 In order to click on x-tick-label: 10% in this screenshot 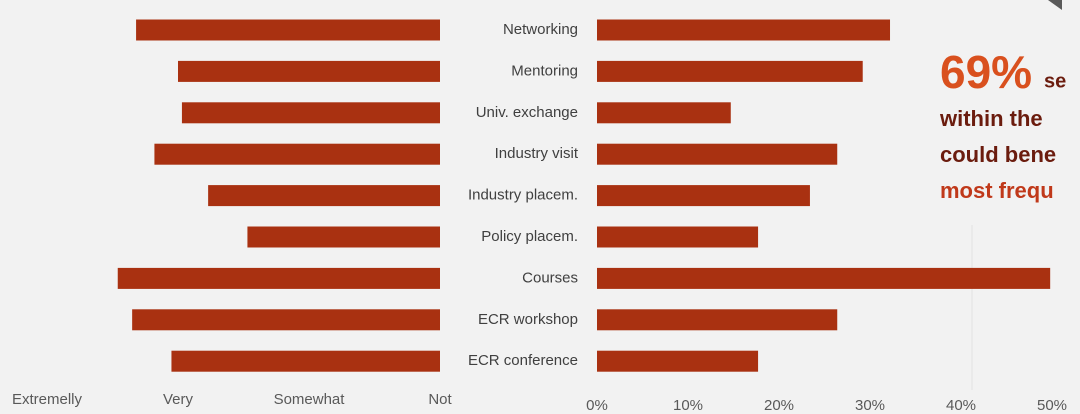, I will do `click(688, 405)`.